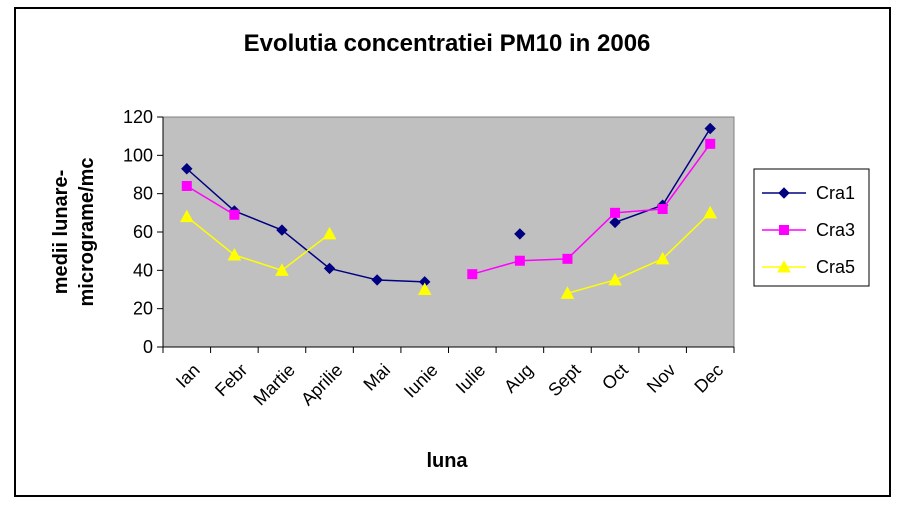 This screenshot has width=915, height=513. What do you see at coordinates (615, 377) in the screenshot?
I see `x-tick-label: Oct` at bounding box center [615, 377].